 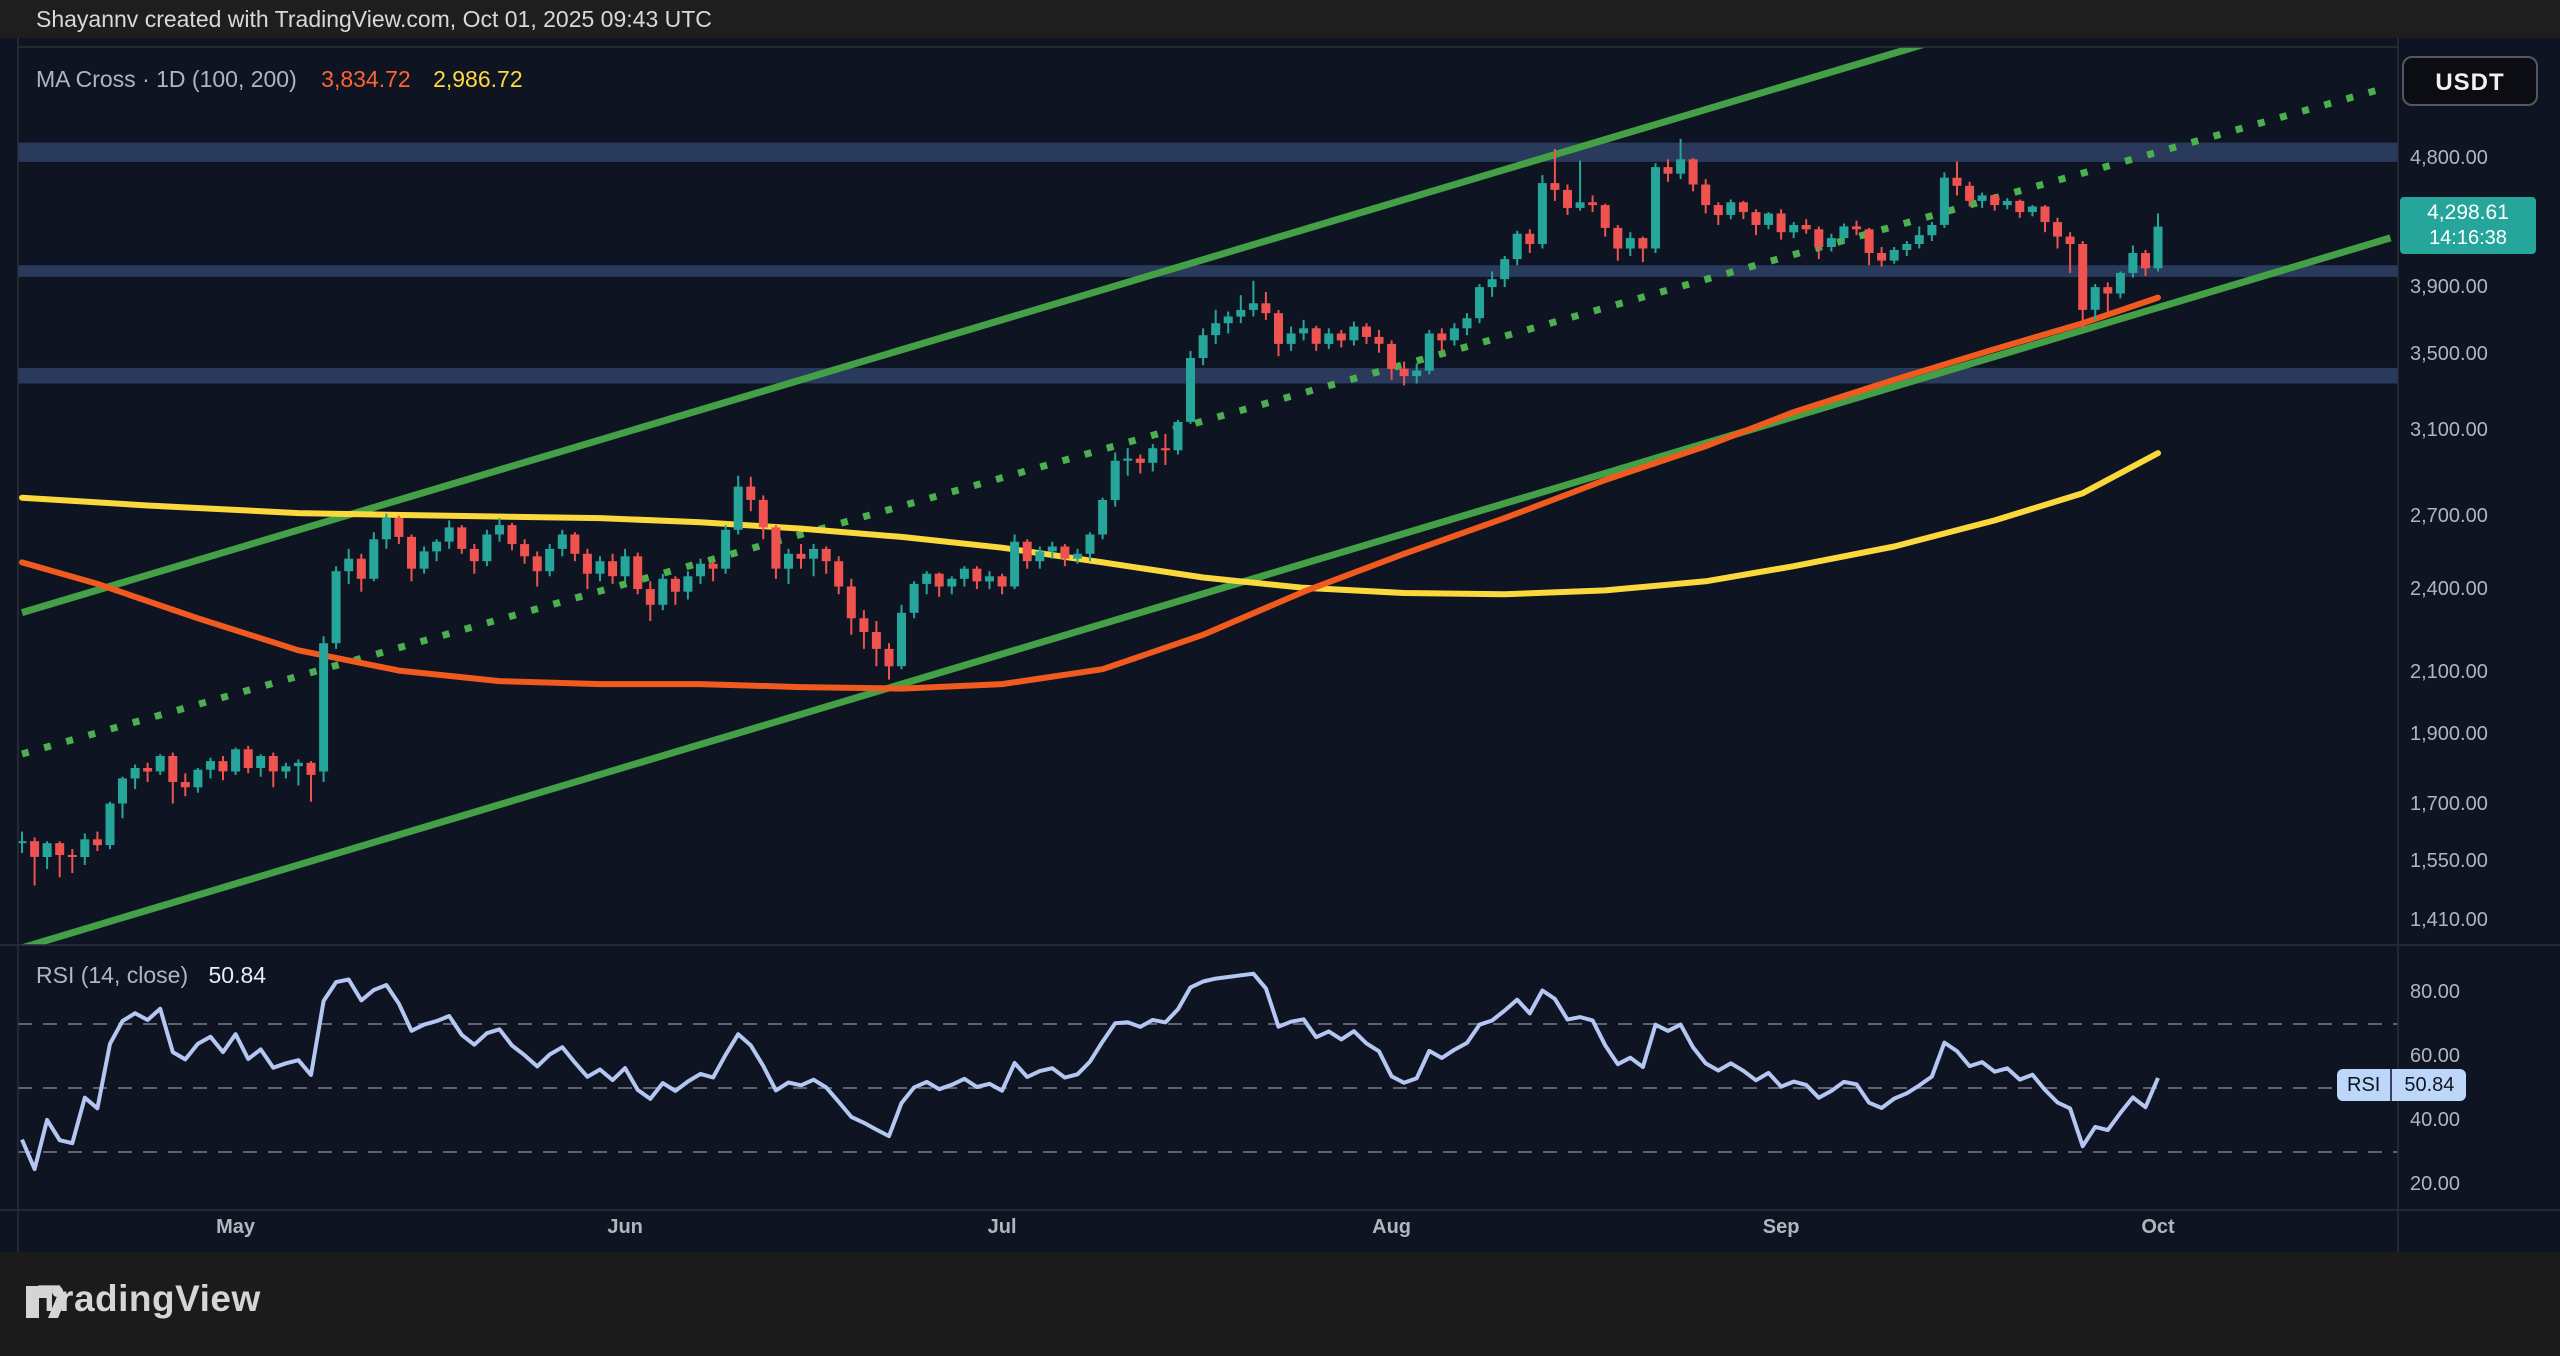 What do you see at coordinates (112, 975) in the screenshot?
I see `rsi-label: RSI (14, close)` at bounding box center [112, 975].